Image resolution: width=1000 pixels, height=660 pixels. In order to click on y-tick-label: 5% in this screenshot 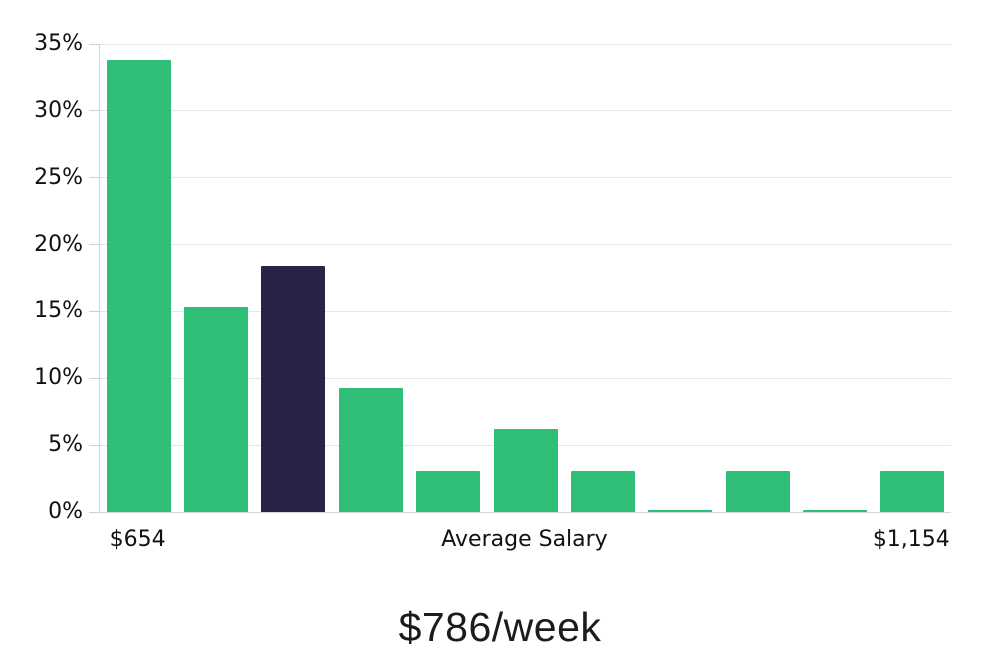, I will do `click(65, 445)`.